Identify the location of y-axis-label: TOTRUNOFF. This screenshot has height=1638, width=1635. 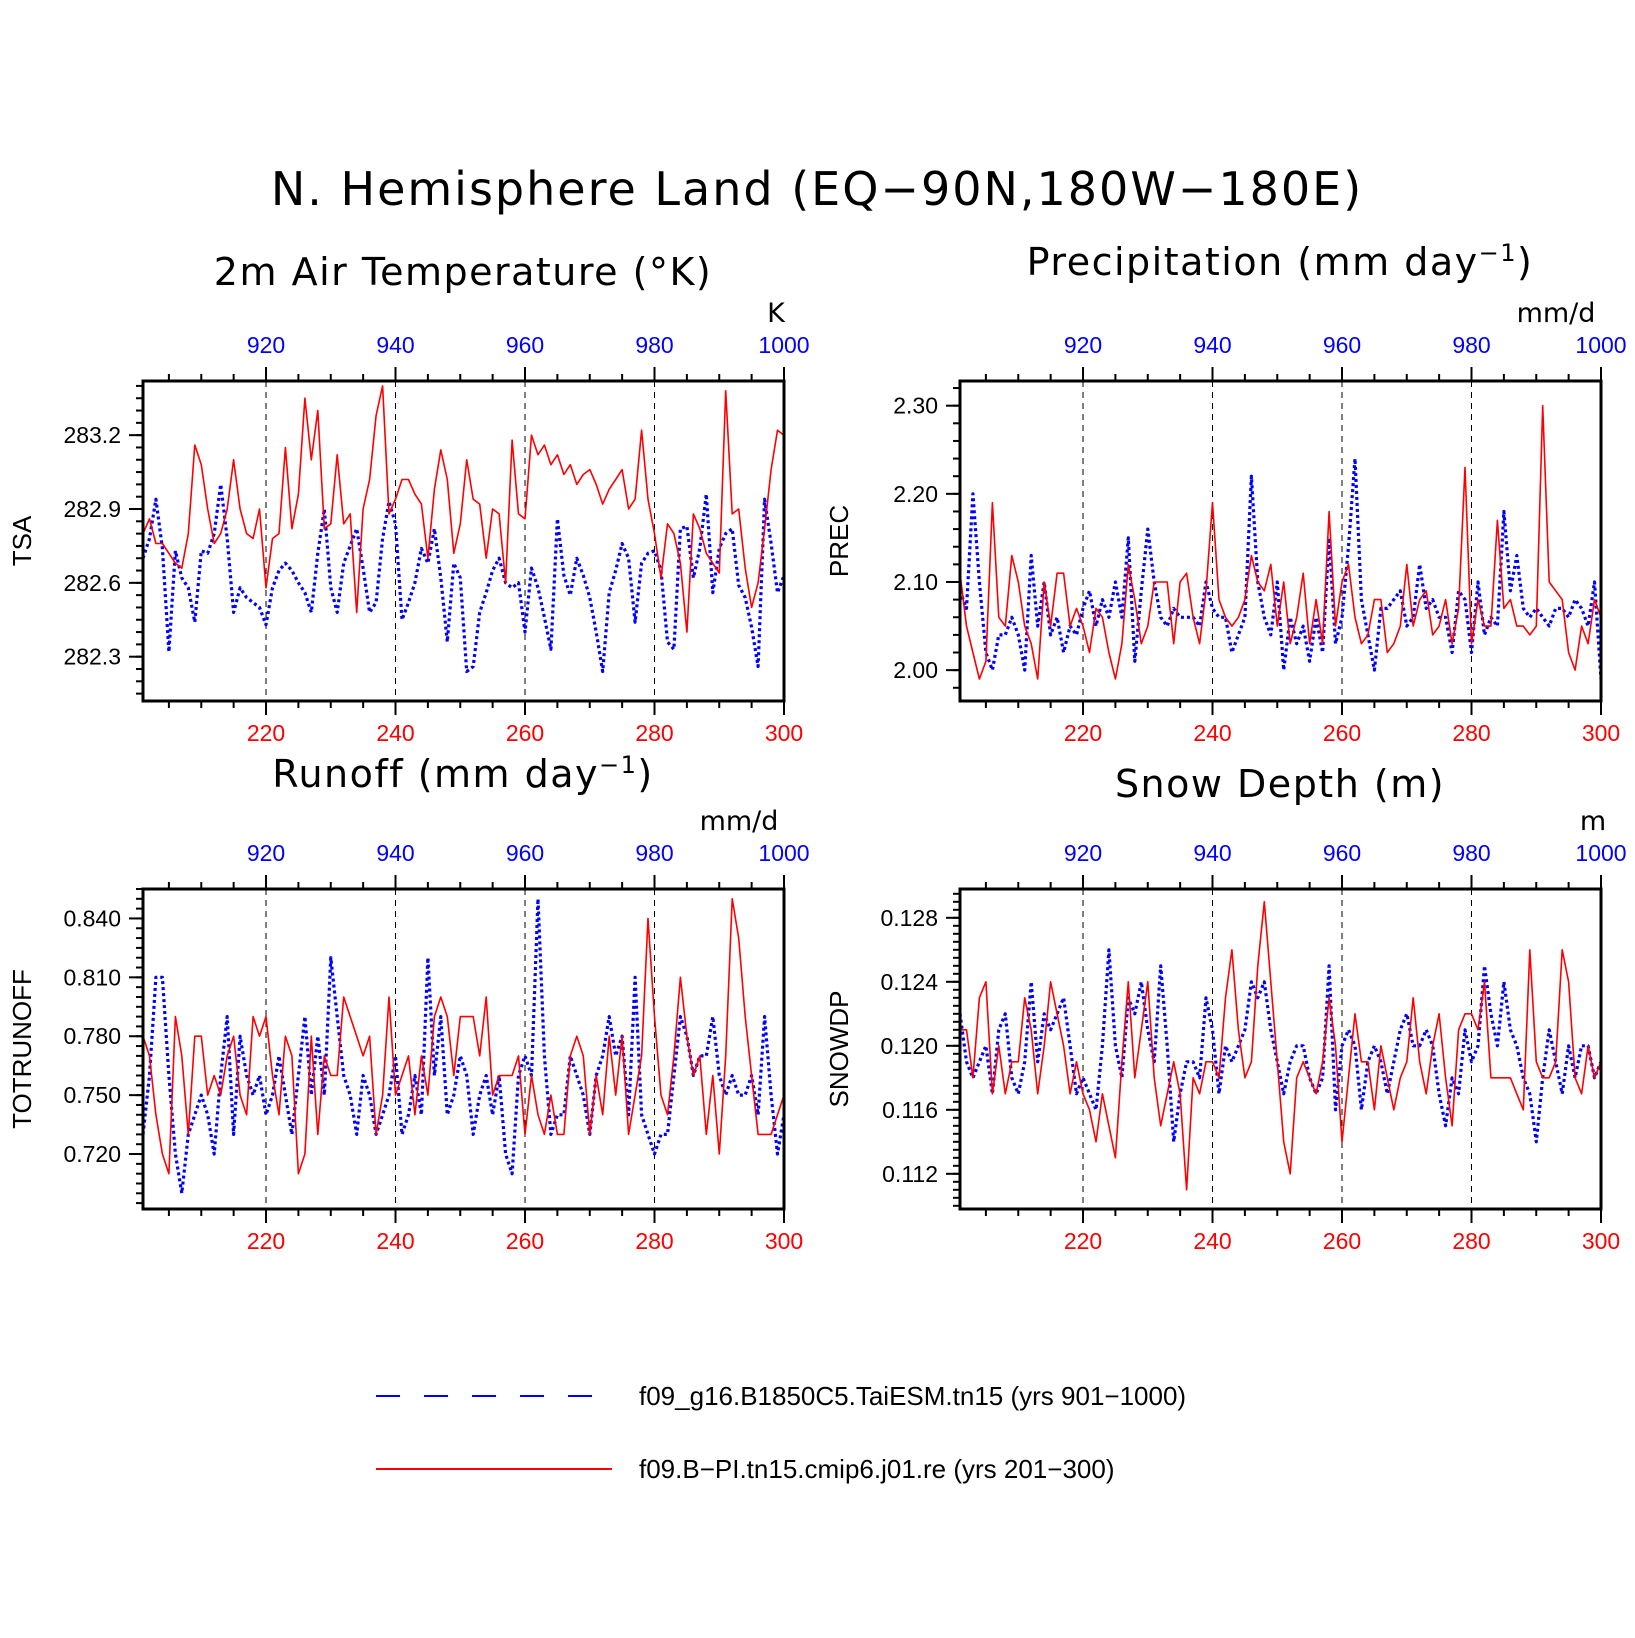
(22, 1049).